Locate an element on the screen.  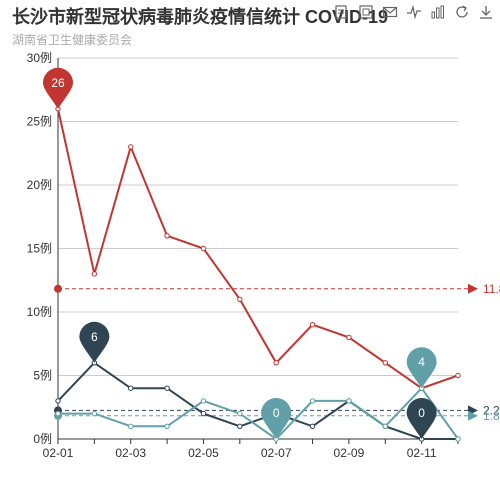
chart-title: 长沙市新型冠状病毒肺炎疫情信统计 COVID-19 is located at coordinates (200, 17).